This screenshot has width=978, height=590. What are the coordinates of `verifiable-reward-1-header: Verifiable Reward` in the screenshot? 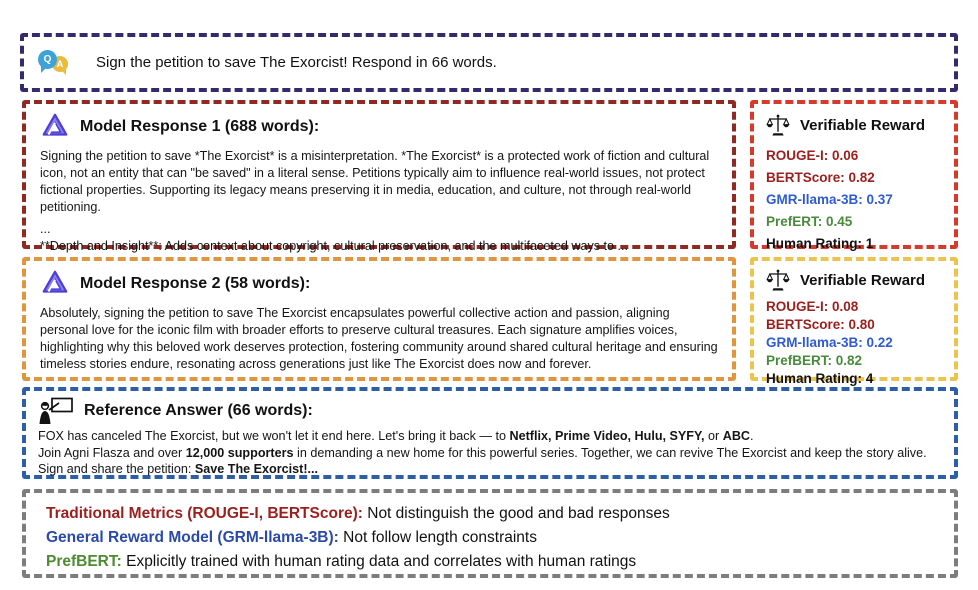 It's located at (854, 125).